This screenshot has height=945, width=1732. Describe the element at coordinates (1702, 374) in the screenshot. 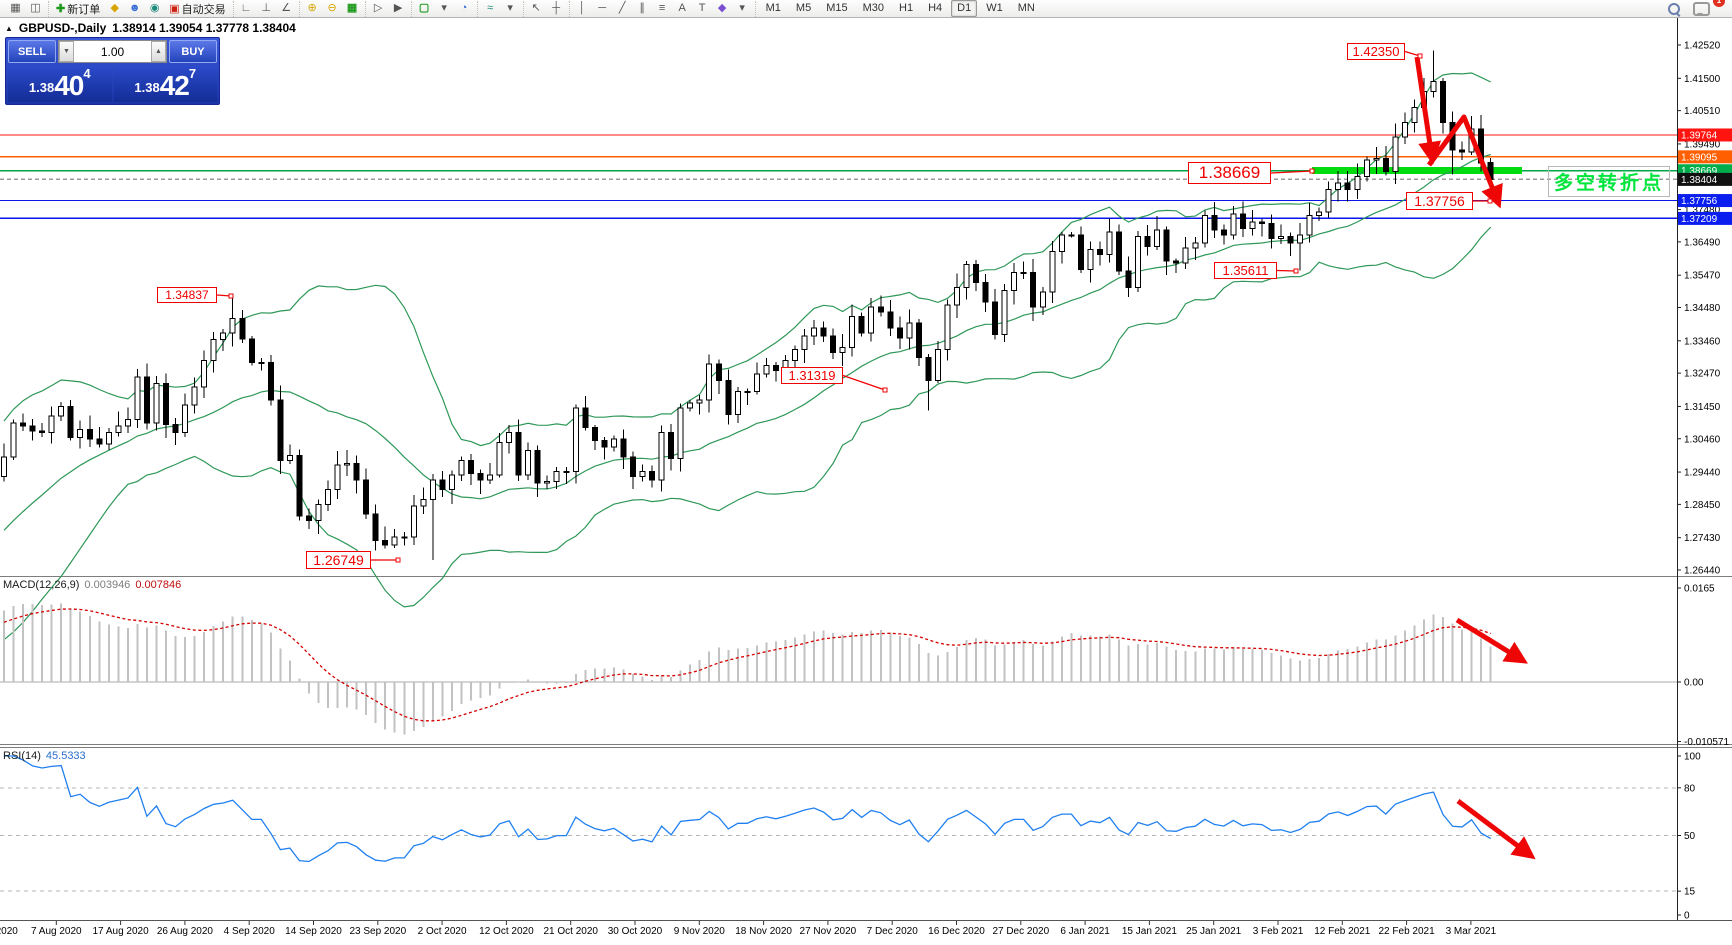

I see `svg-text: 1.32470` at that location.